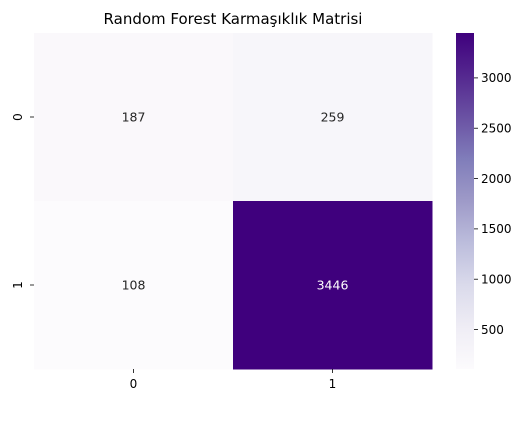 Image resolution: width=528 pixels, height=435 pixels. I want to click on heatmap-cell-r1-c0, so click(134, 285).